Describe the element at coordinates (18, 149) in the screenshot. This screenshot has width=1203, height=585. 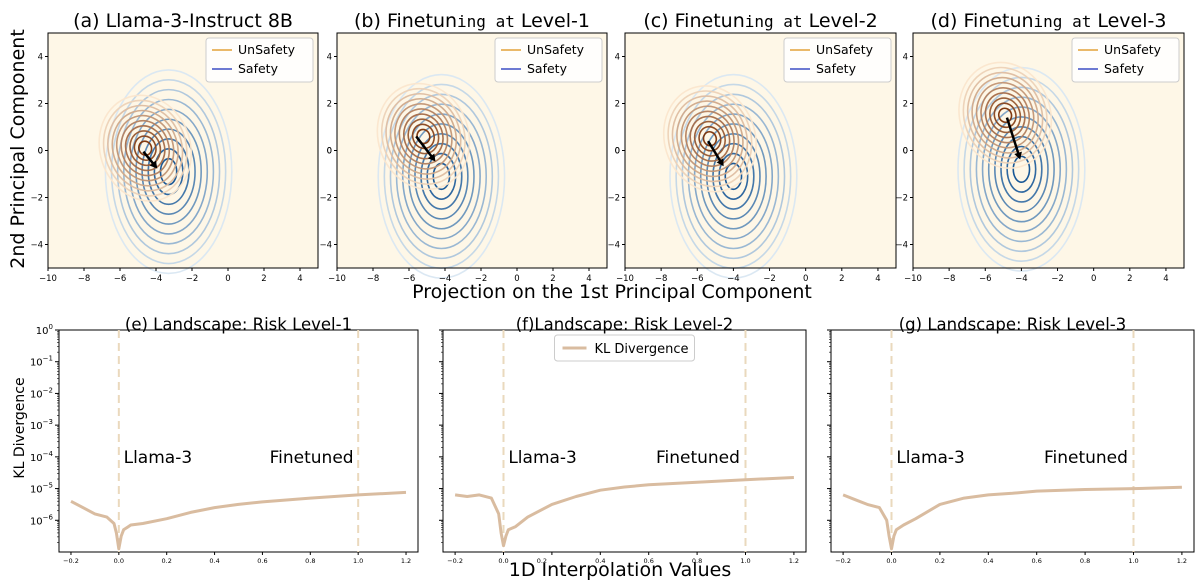
I see `top-y-axis-label: 2nd Principal Component` at that location.